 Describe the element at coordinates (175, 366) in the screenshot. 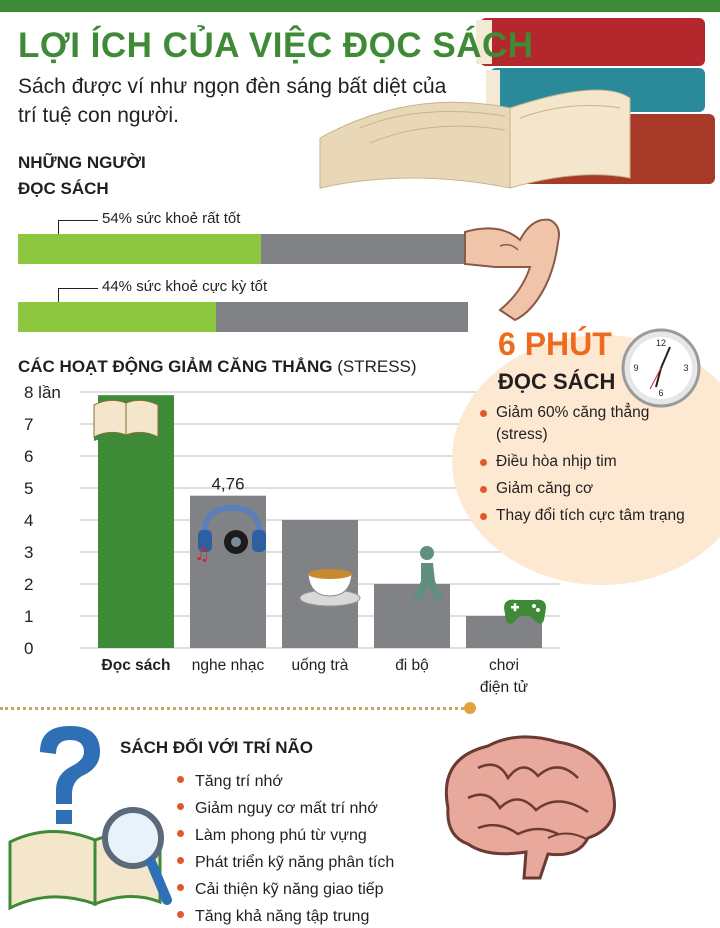

I see `stress-heading-main: CÁC HOẠT ĐỘNG GIẢM CĂNG THẲNG` at that location.